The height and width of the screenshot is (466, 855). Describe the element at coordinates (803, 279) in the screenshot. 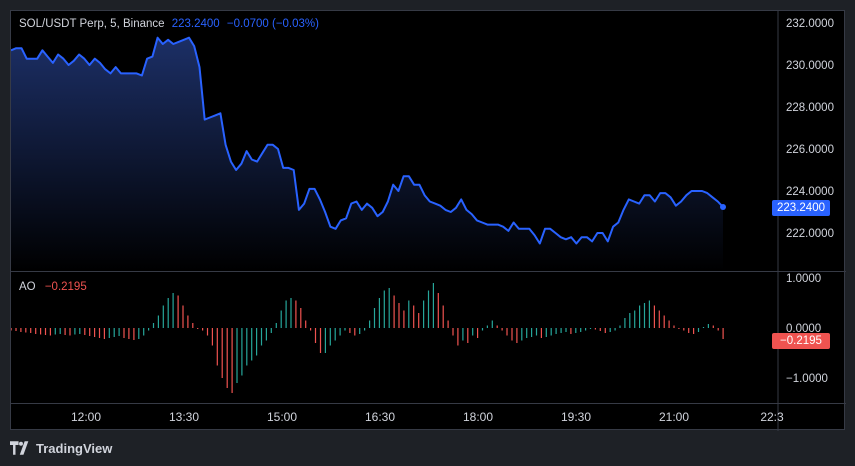

I see `ao-scale-label: 1.0000` at that location.